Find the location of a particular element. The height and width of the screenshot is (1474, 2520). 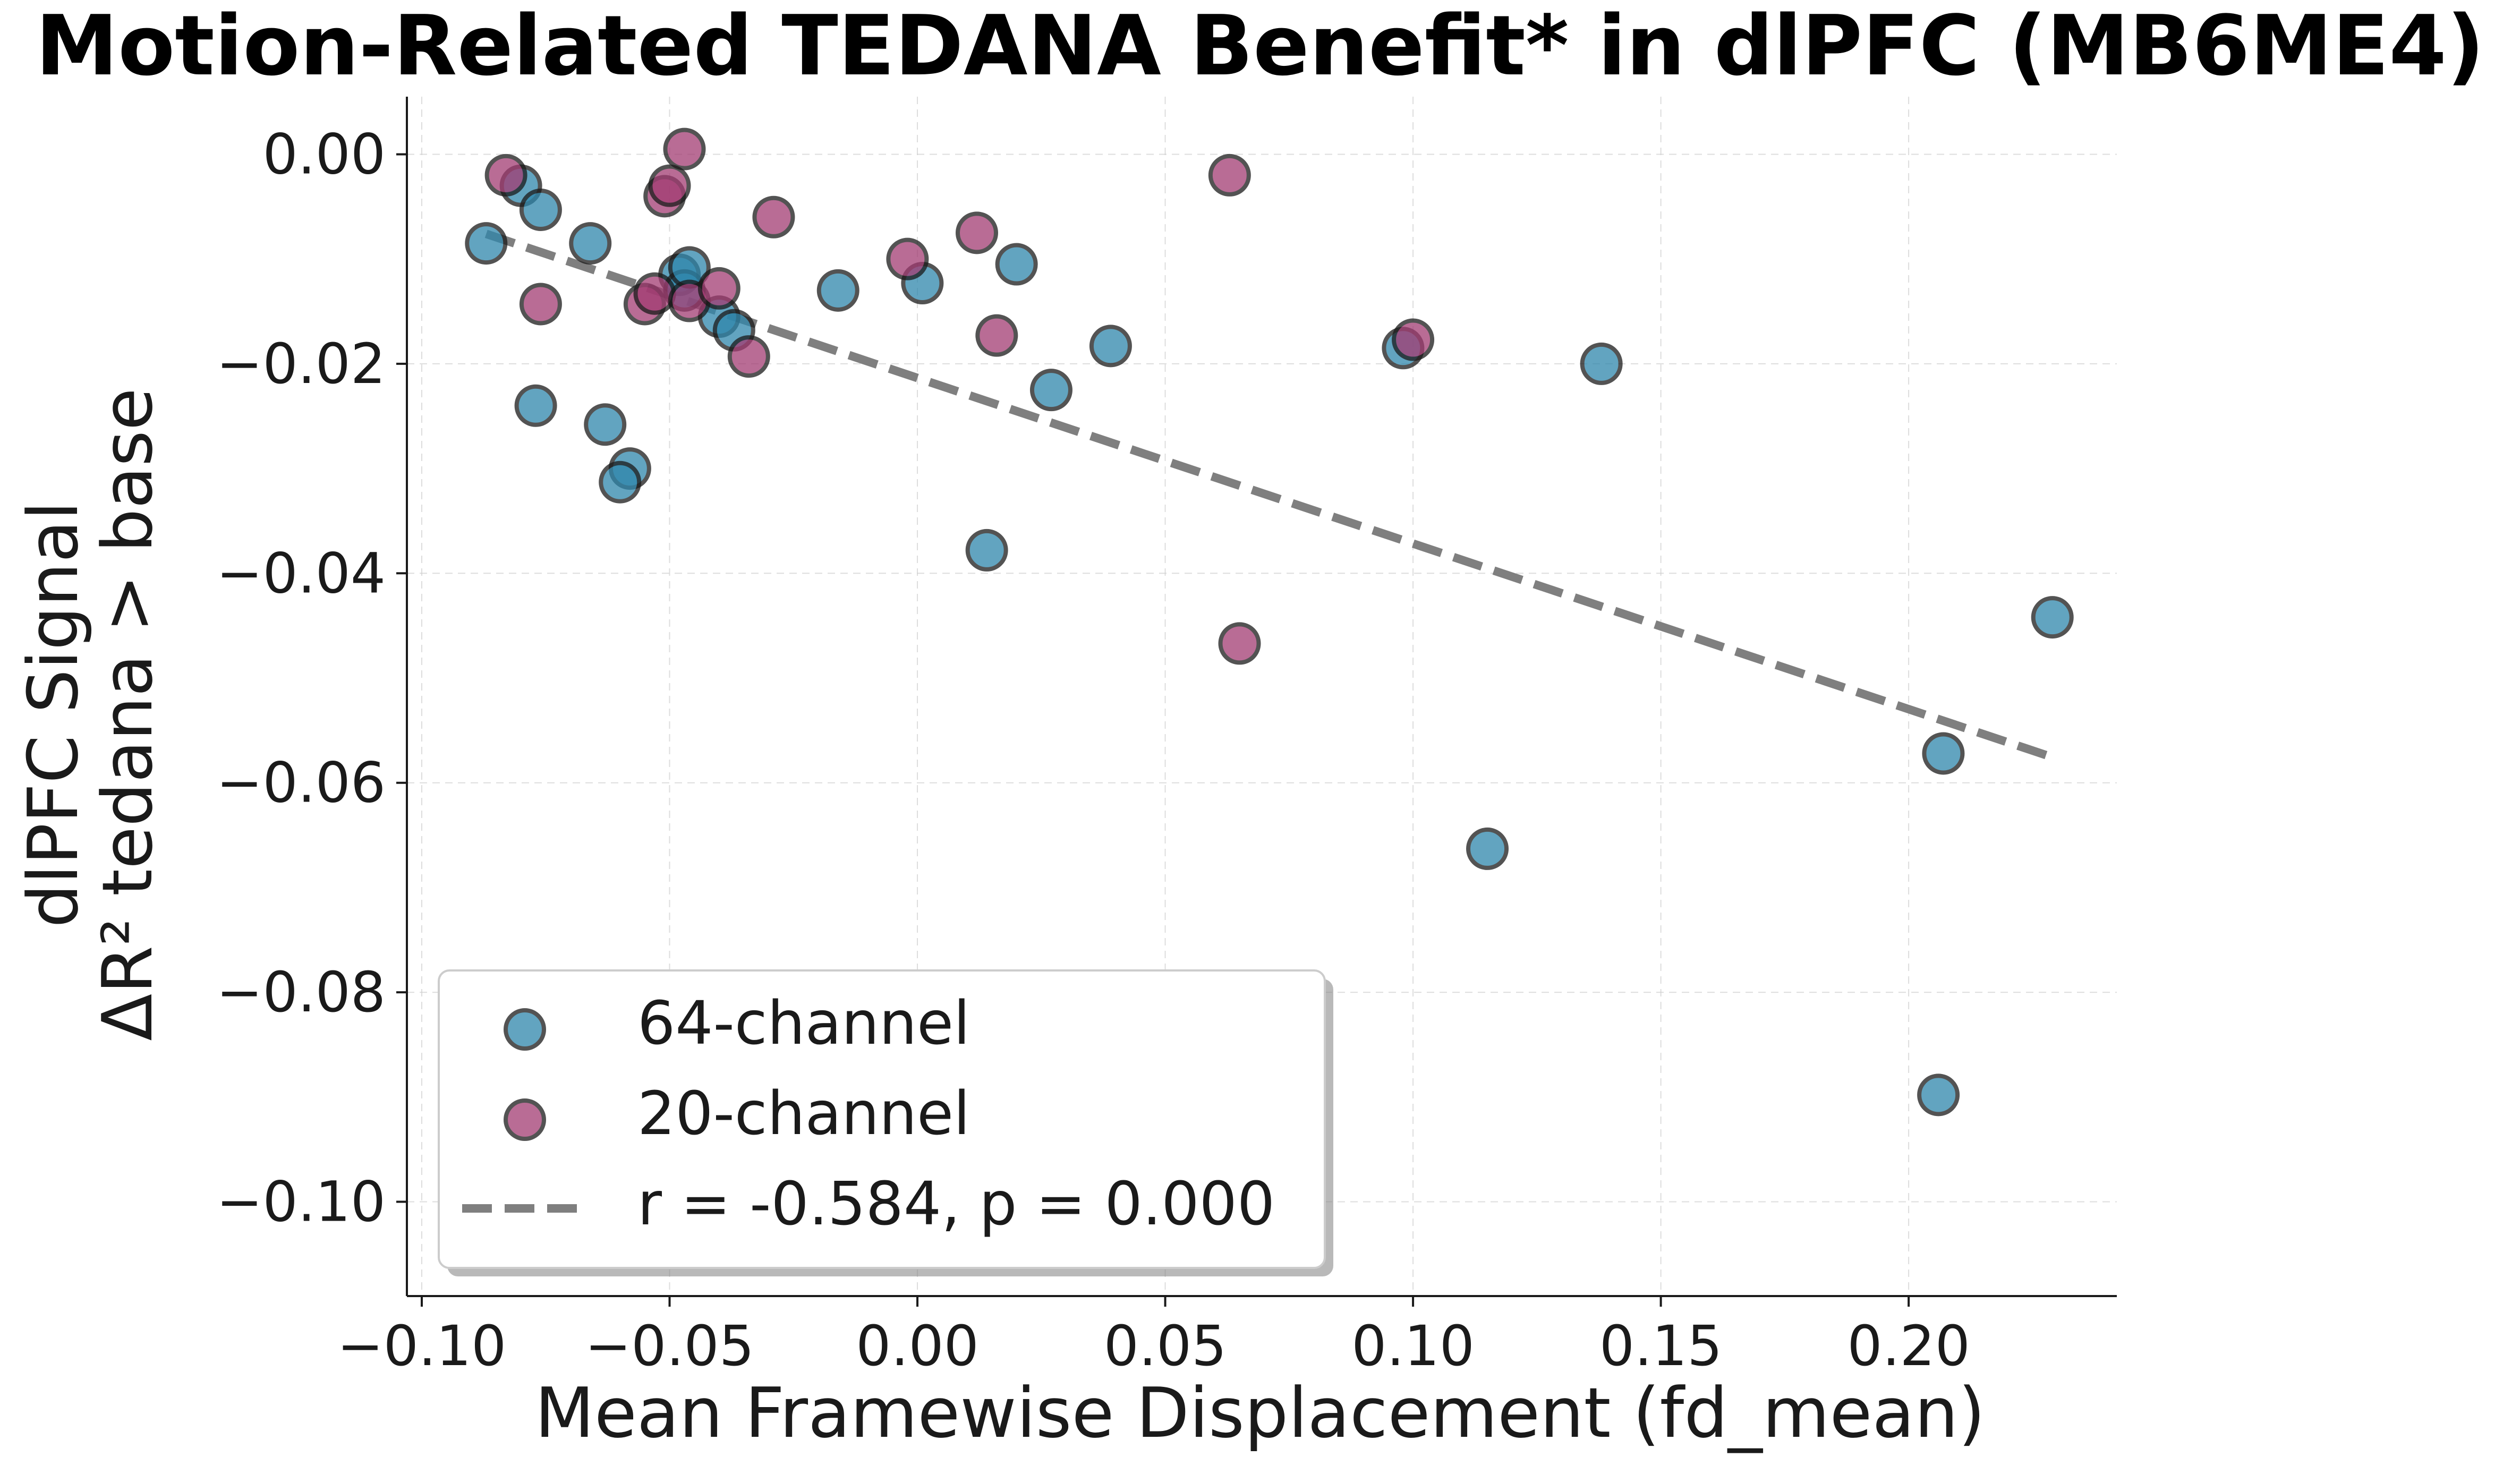

x-axis-ticks: −0.10 −0.05 0.00 0.05 0.10 0.15 0.20 is located at coordinates (1153, 1337).